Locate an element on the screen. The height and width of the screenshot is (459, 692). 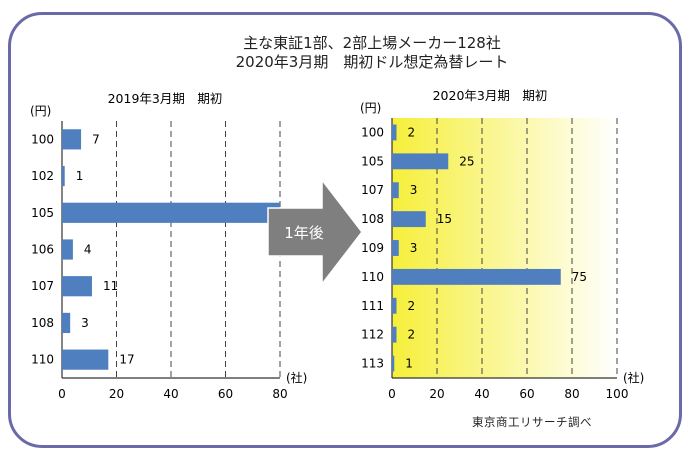
y-tick-label: 111 is located at coordinates (372, 306).